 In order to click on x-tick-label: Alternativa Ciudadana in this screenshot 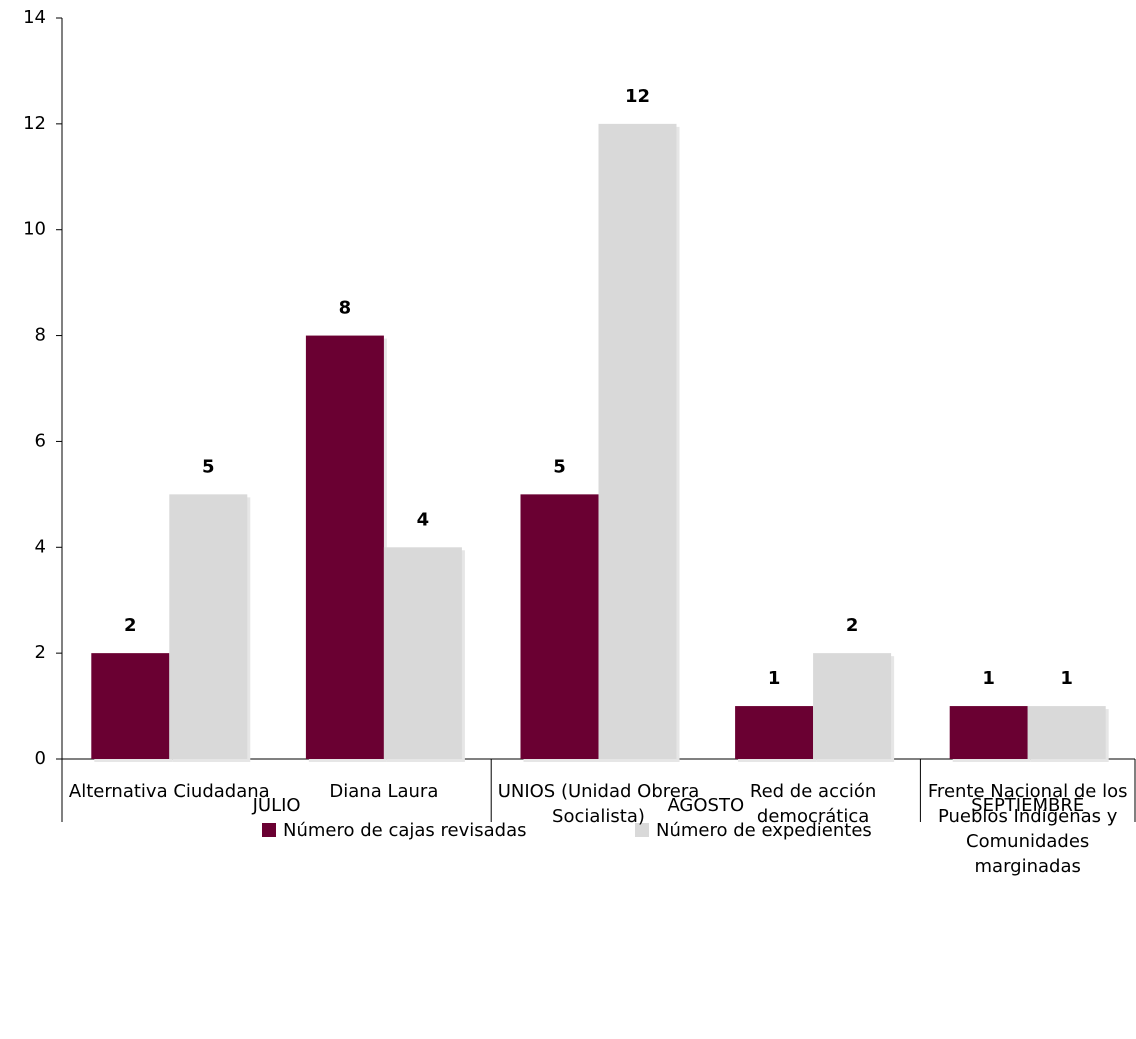, I will do `click(169, 791)`.